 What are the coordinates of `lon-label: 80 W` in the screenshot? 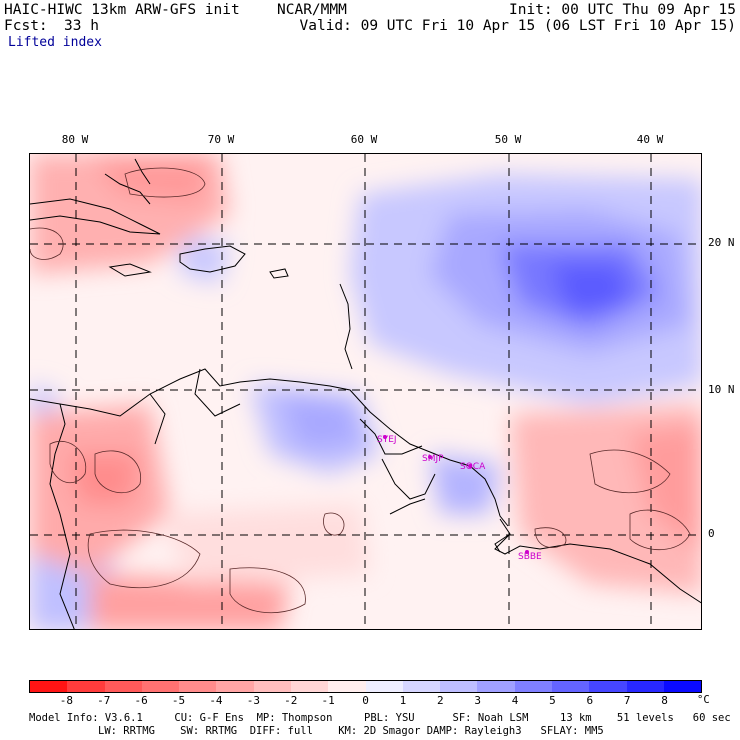 It's located at (75, 139).